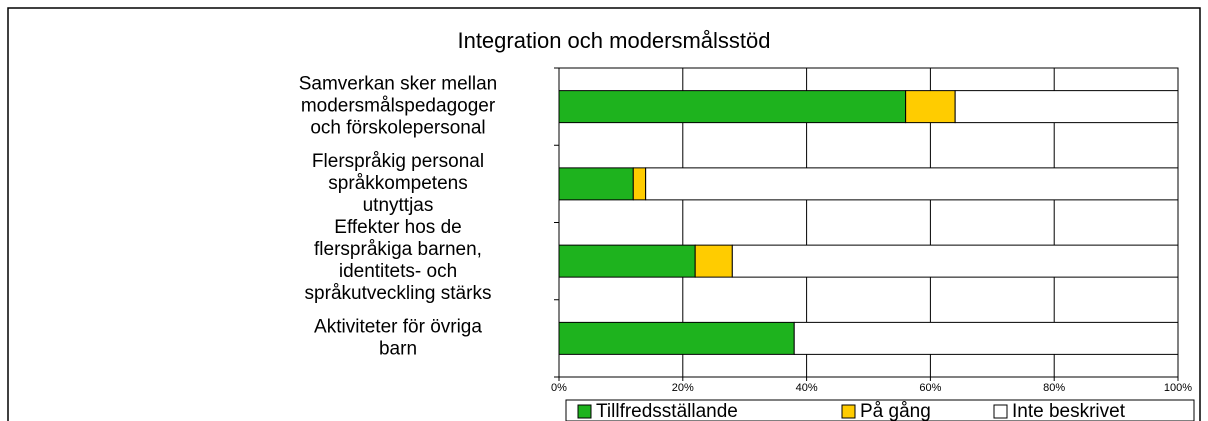  I want to click on y-tick-label: identitets- och, so click(398, 271).